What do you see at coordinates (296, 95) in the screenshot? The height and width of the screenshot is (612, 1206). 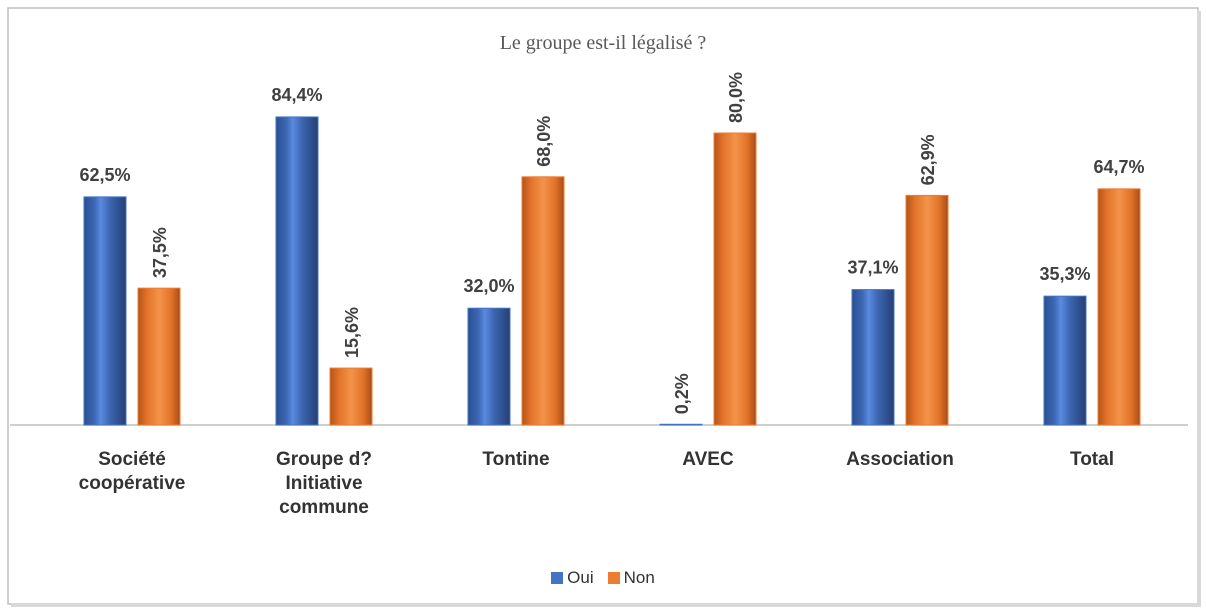 I see `data-label: 84,4%` at bounding box center [296, 95].